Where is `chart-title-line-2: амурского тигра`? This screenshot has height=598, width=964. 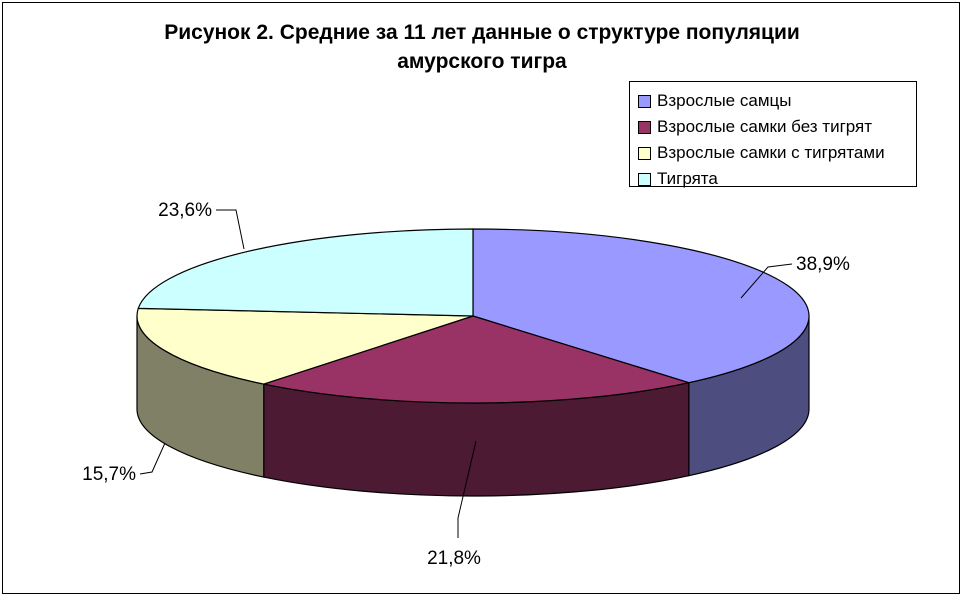 chart-title-line-2: амурского тигра is located at coordinates (482, 61).